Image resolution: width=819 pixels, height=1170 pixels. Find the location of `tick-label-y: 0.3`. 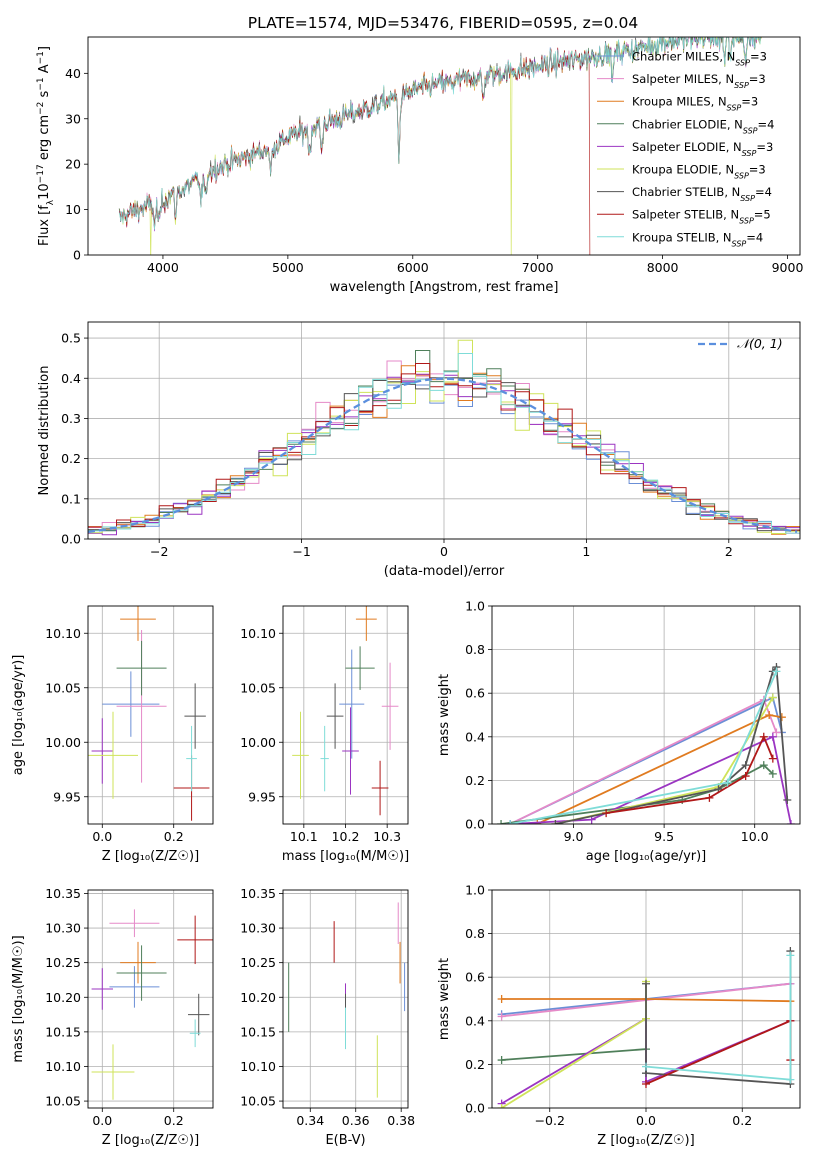

tick-label-y: 0.3 is located at coordinates (71, 418).